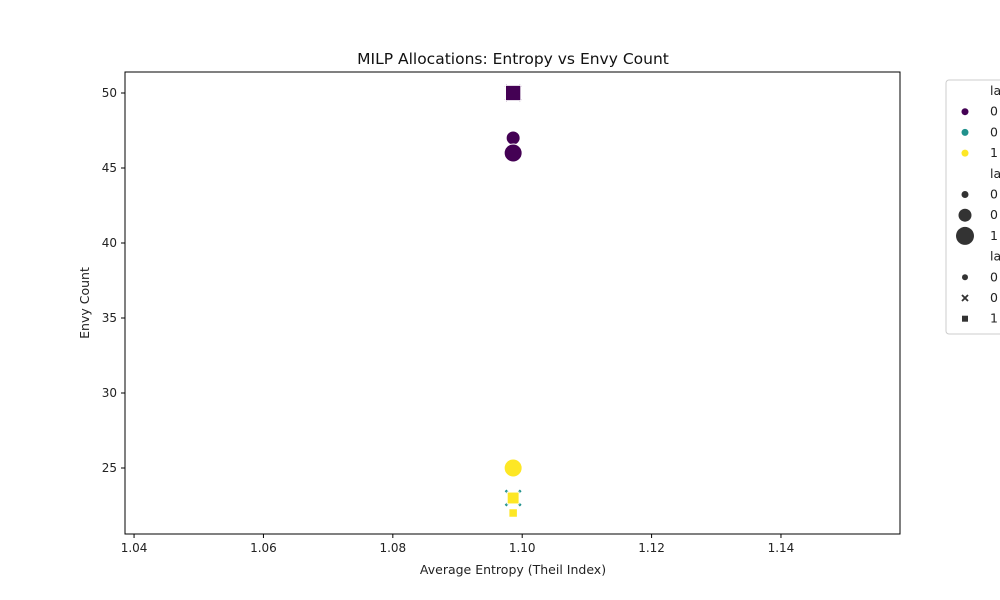  I want to click on x-tick-label: 1.12, so click(651, 548).